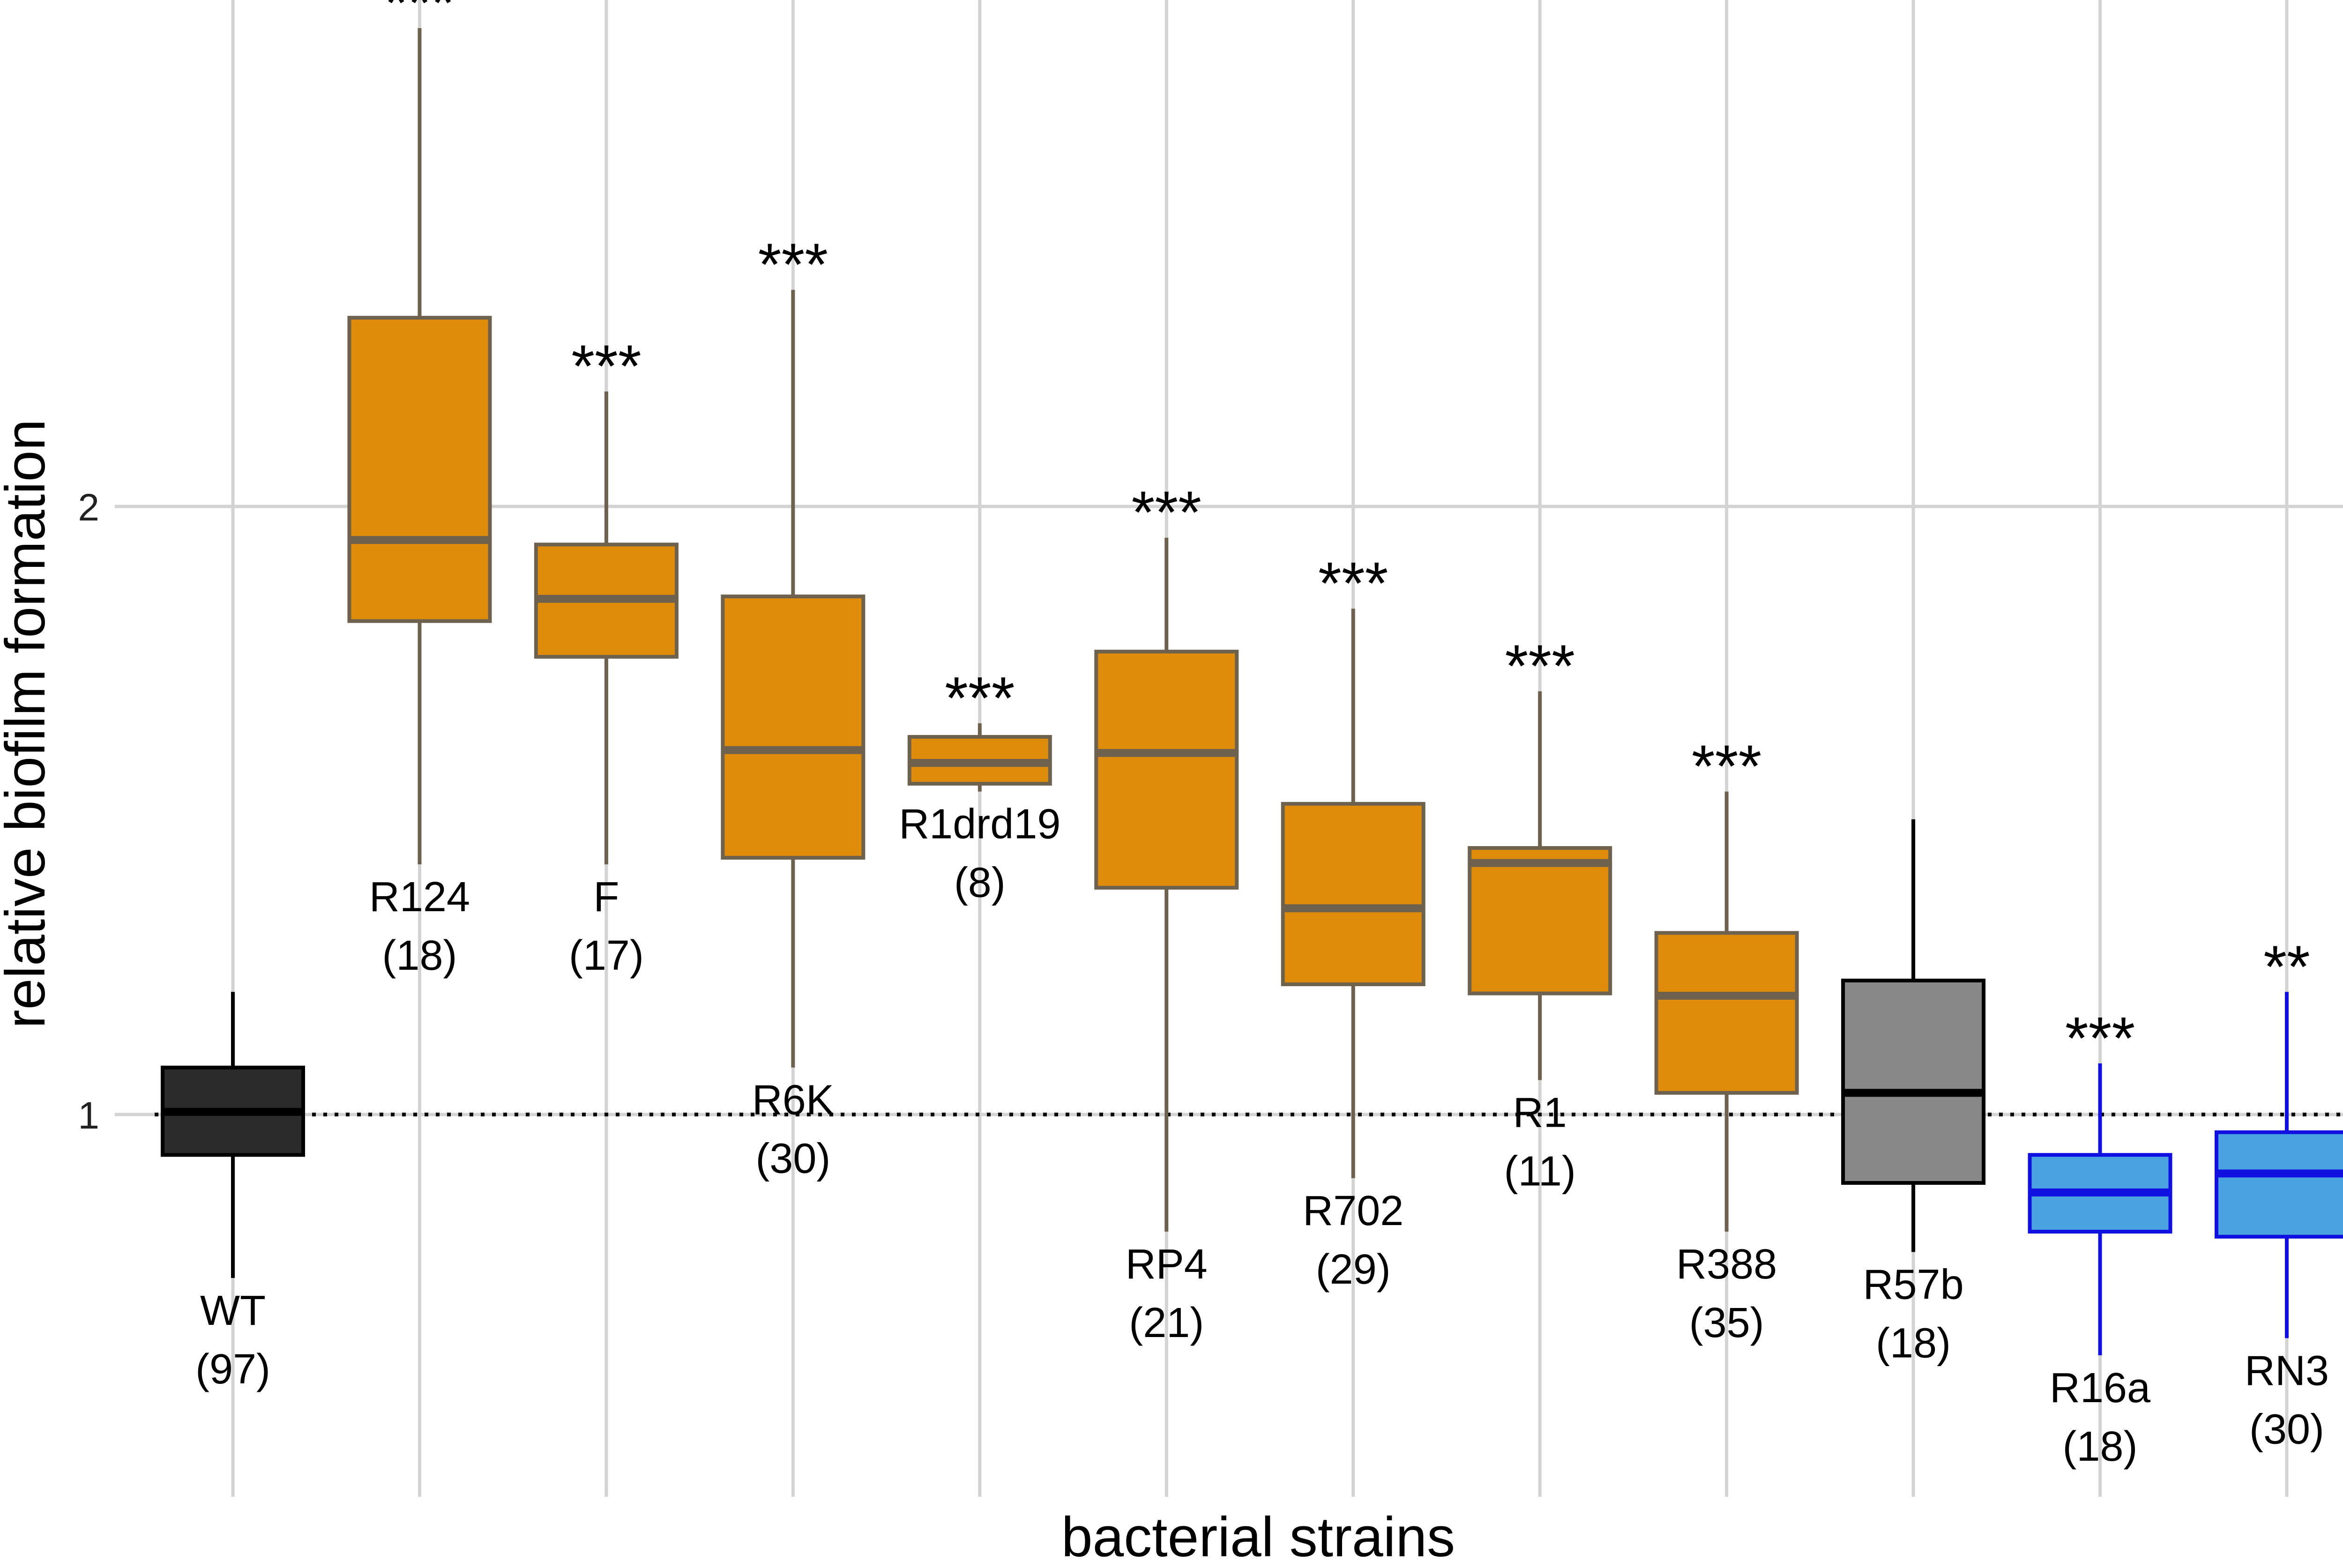 The width and height of the screenshot is (2343, 1568). Describe the element at coordinates (606, 366) in the screenshot. I see `significance-stars-f: ***` at that location.